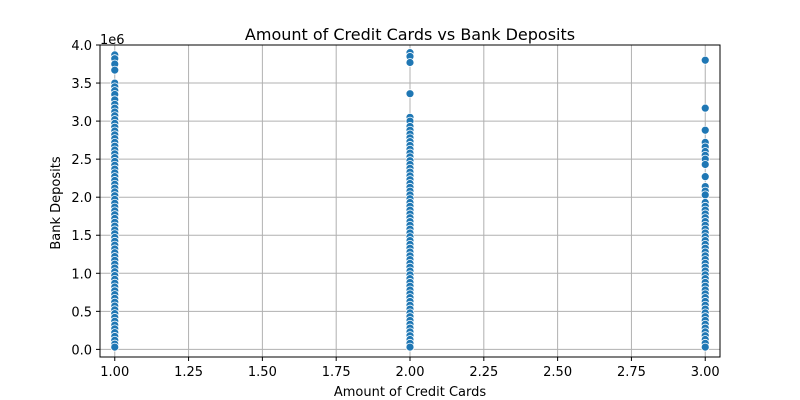 This screenshot has width=800, height=400. Describe the element at coordinates (81, 350) in the screenshot. I see `y-tick-label: 0.0` at that location.